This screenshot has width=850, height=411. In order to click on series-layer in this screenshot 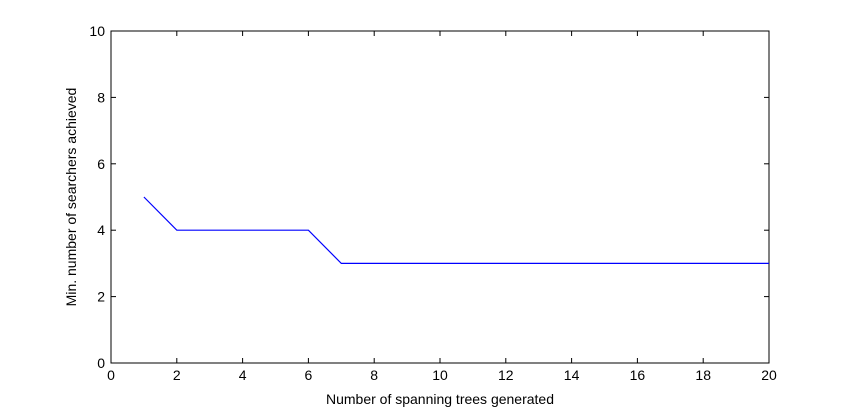, I will do `click(456, 230)`.